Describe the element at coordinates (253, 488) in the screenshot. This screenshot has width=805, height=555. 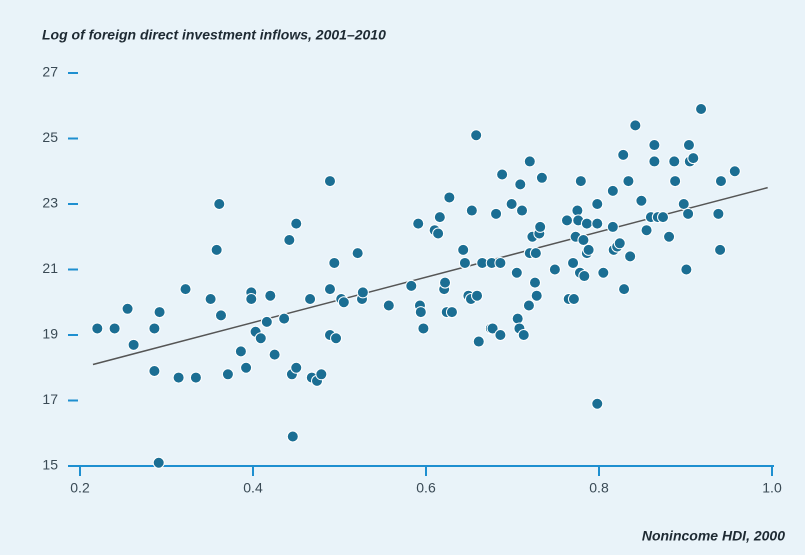
I see `x-tick-label: 0.4` at that location.